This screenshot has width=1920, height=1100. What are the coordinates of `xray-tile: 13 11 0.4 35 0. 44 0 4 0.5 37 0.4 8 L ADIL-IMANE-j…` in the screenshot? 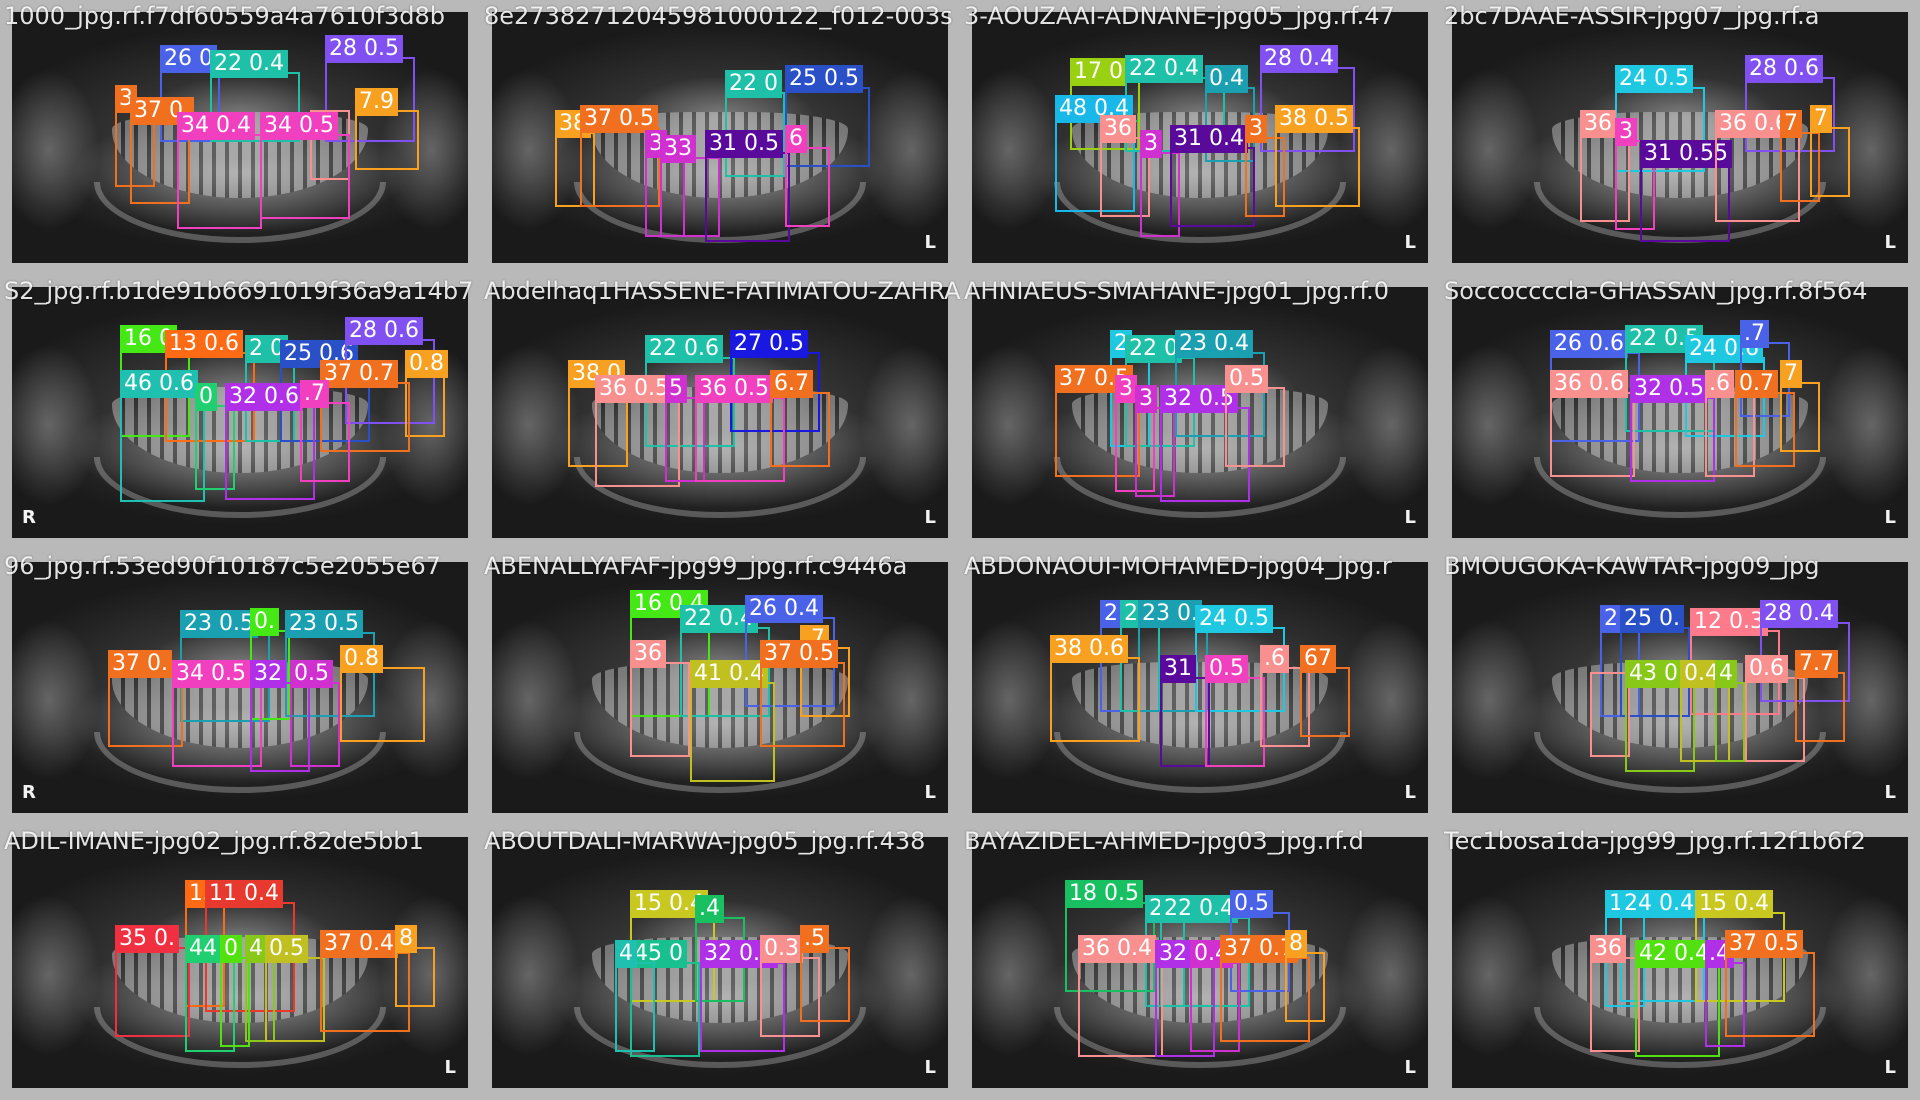 It's located at (240, 962).